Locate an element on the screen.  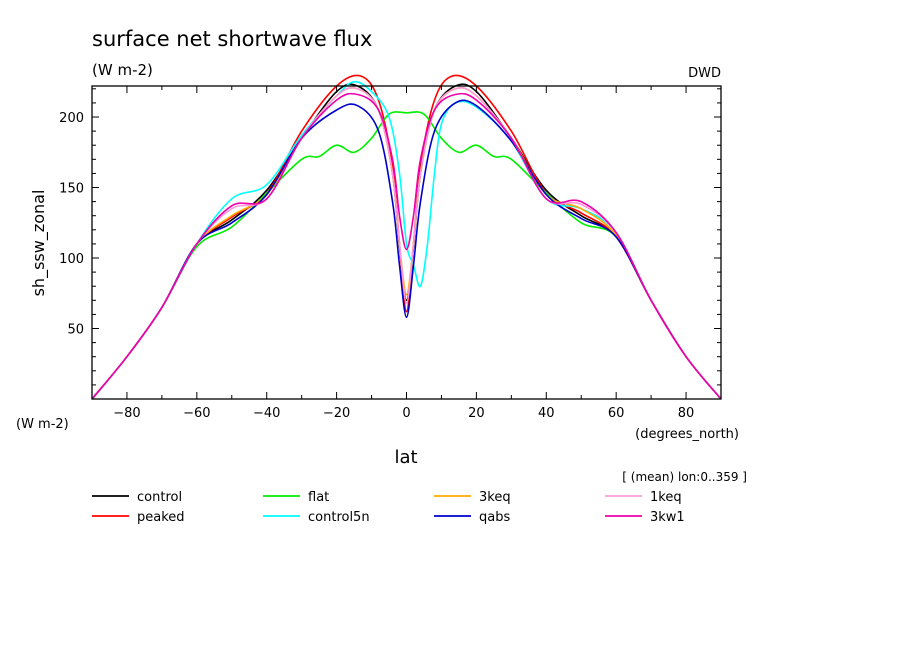
y-axis-units: (W m-2) is located at coordinates (42, 424).